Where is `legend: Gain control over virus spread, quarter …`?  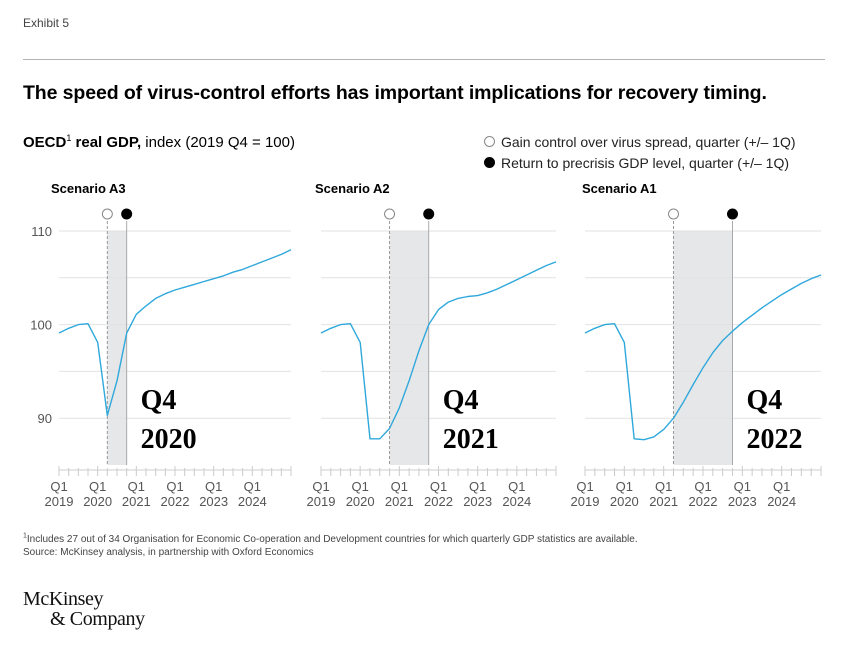
legend: Gain control over virus spread, quarter … is located at coordinates (640, 152).